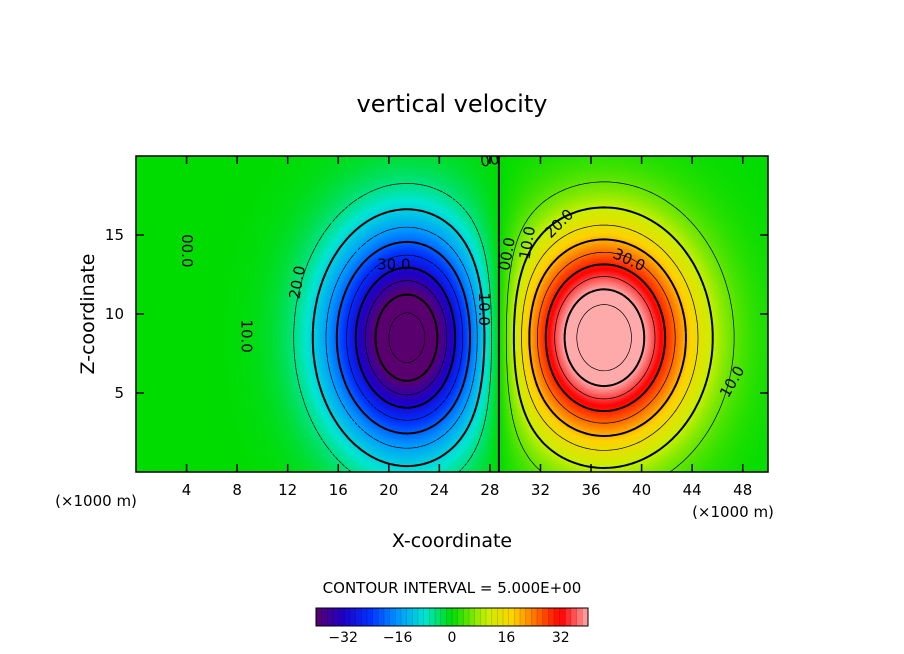 This screenshot has width=904, height=654. What do you see at coordinates (692, 490) in the screenshot?
I see `x-tick-label: 44` at bounding box center [692, 490].